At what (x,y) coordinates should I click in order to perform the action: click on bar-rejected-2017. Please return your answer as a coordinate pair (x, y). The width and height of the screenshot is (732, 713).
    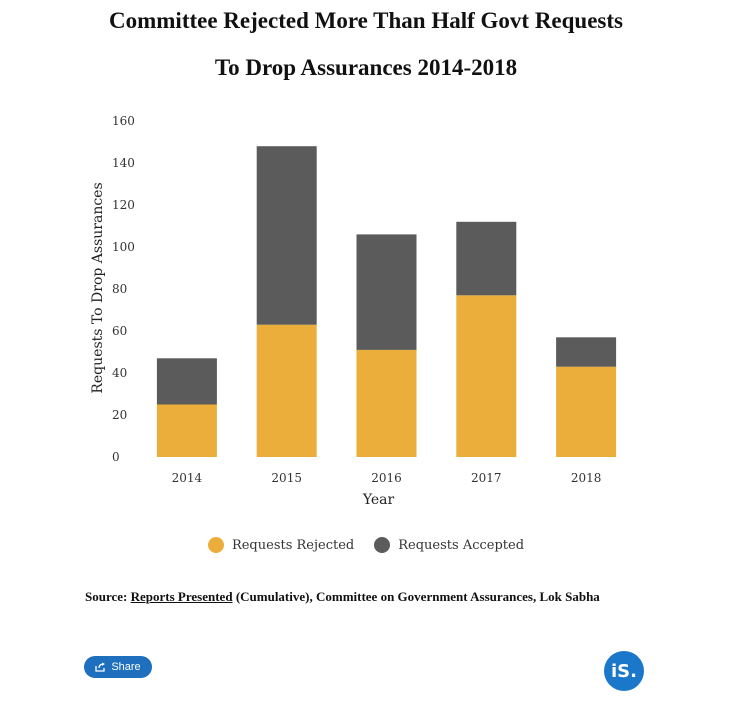
    Looking at the image, I should click on (486, 376).